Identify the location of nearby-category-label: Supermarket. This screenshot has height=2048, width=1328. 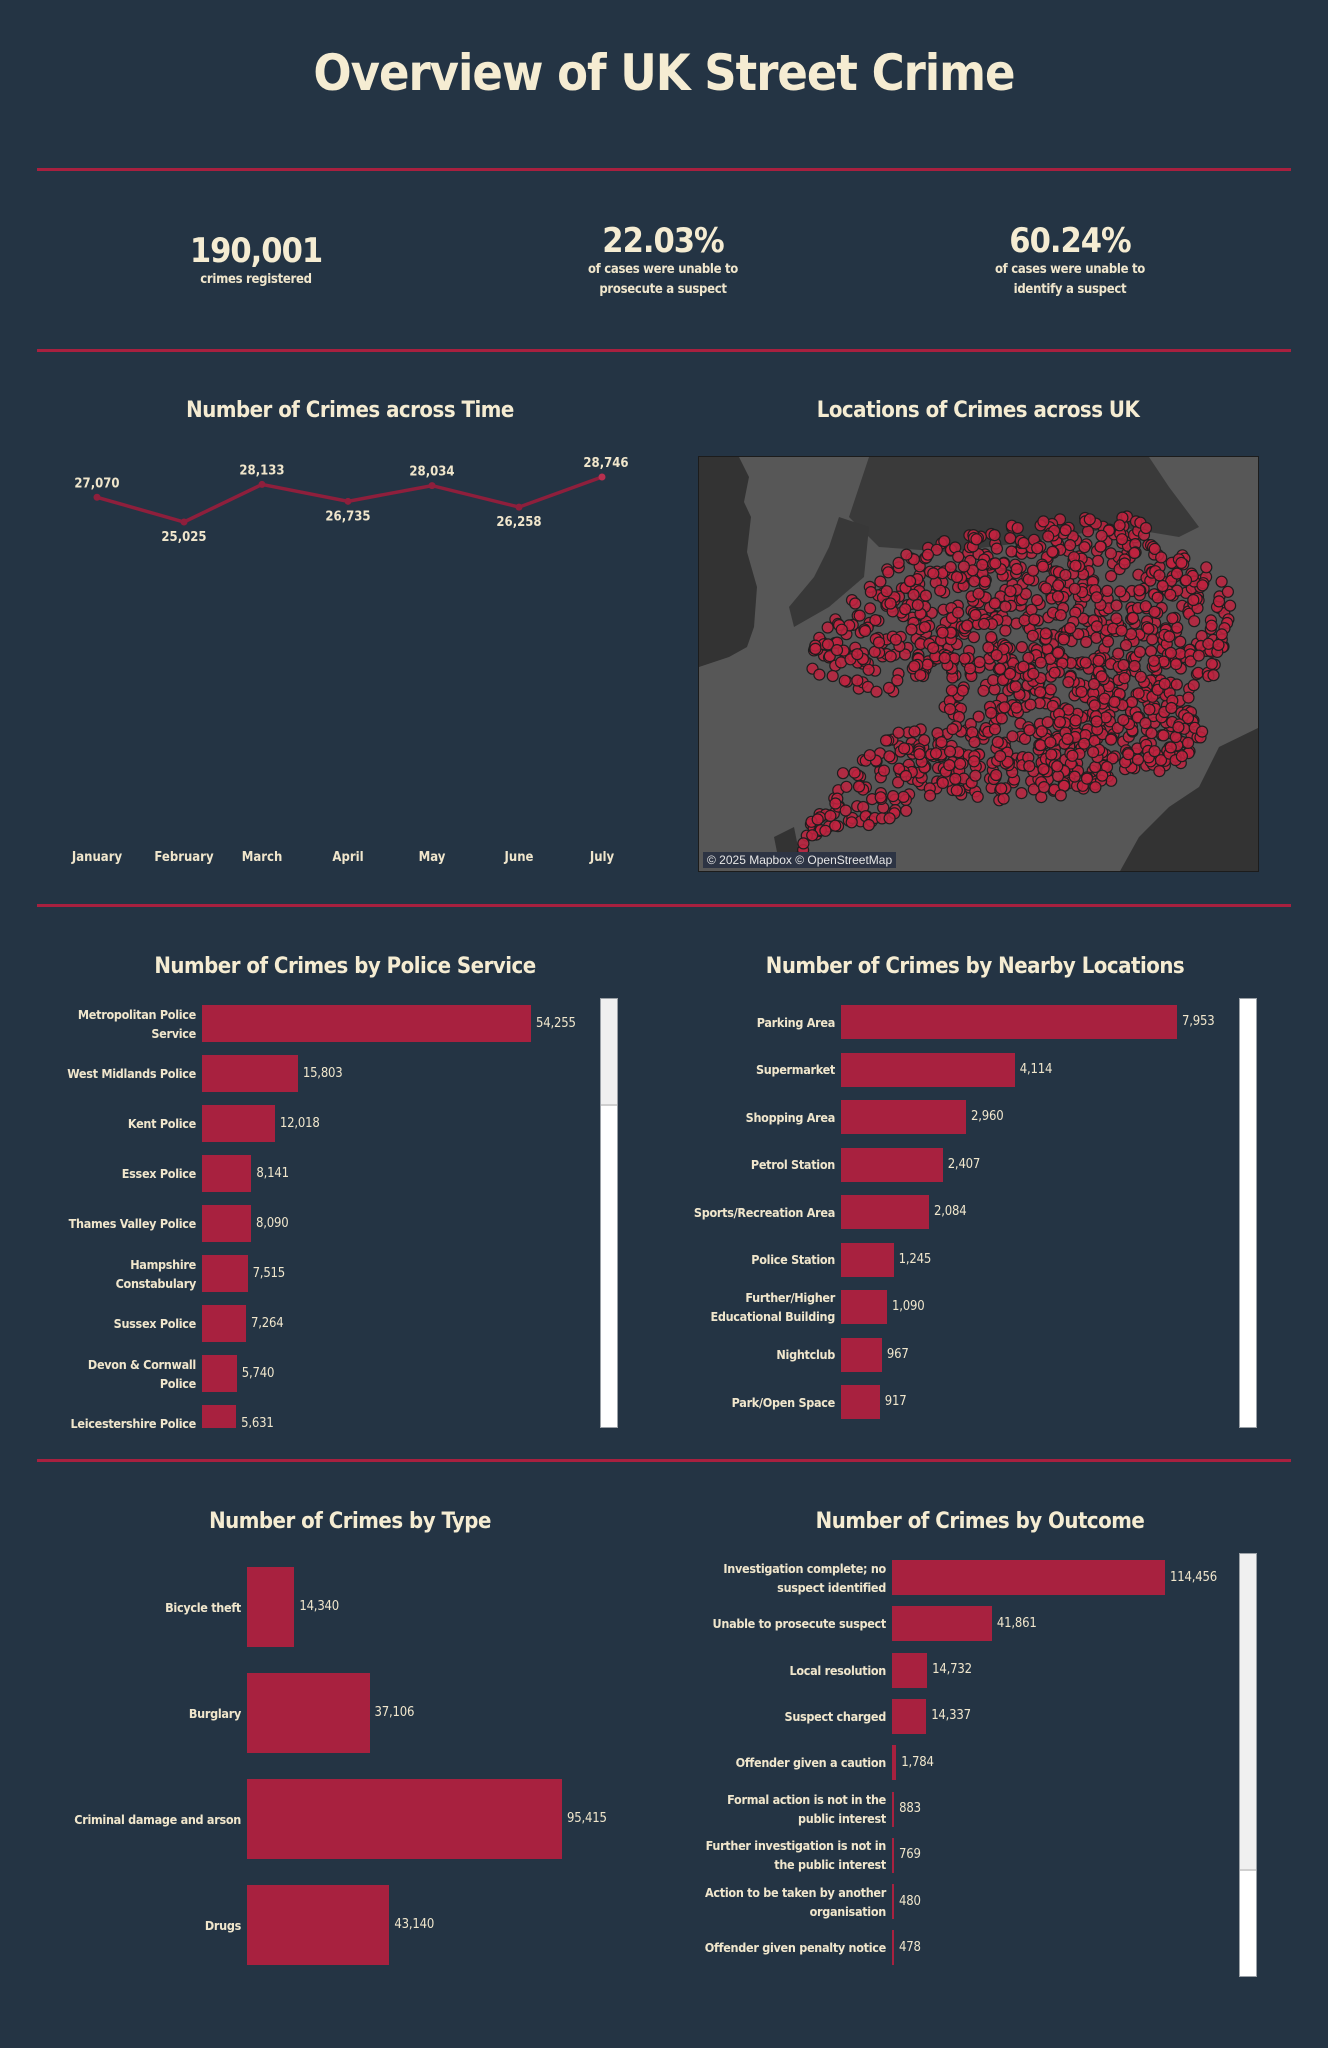
(757, 1070).